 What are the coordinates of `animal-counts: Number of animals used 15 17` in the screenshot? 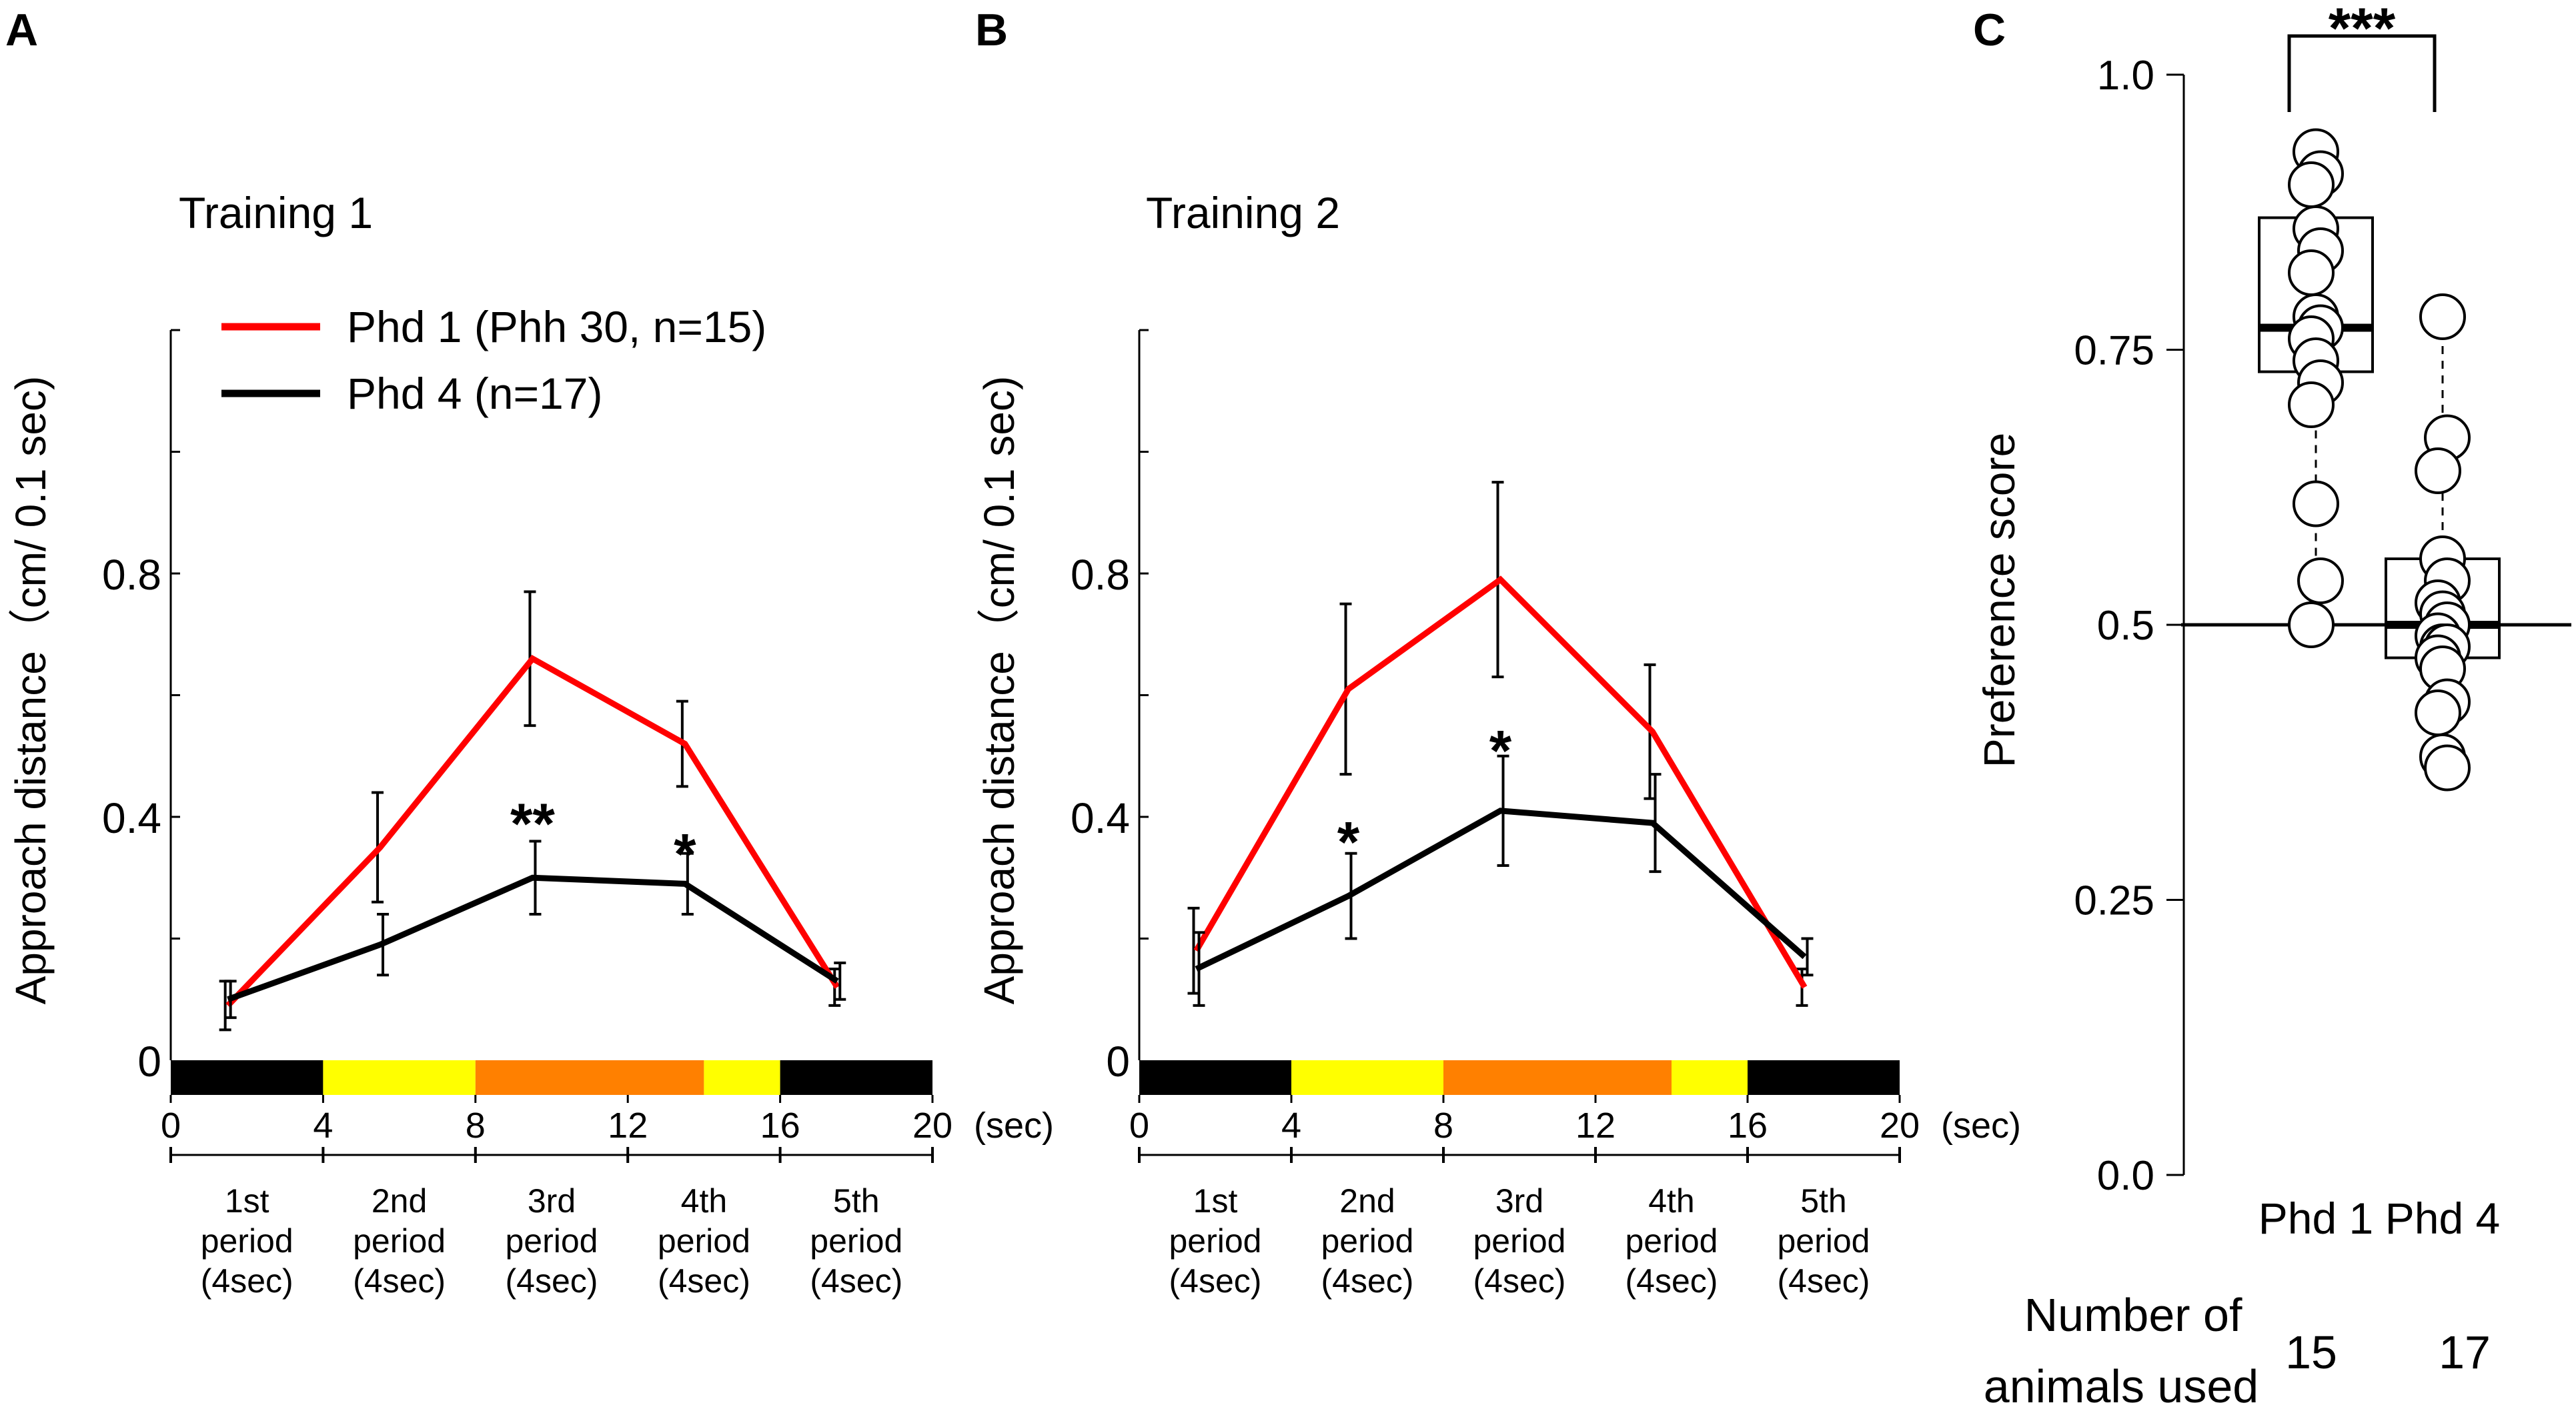 It's located at (2237, 1350).